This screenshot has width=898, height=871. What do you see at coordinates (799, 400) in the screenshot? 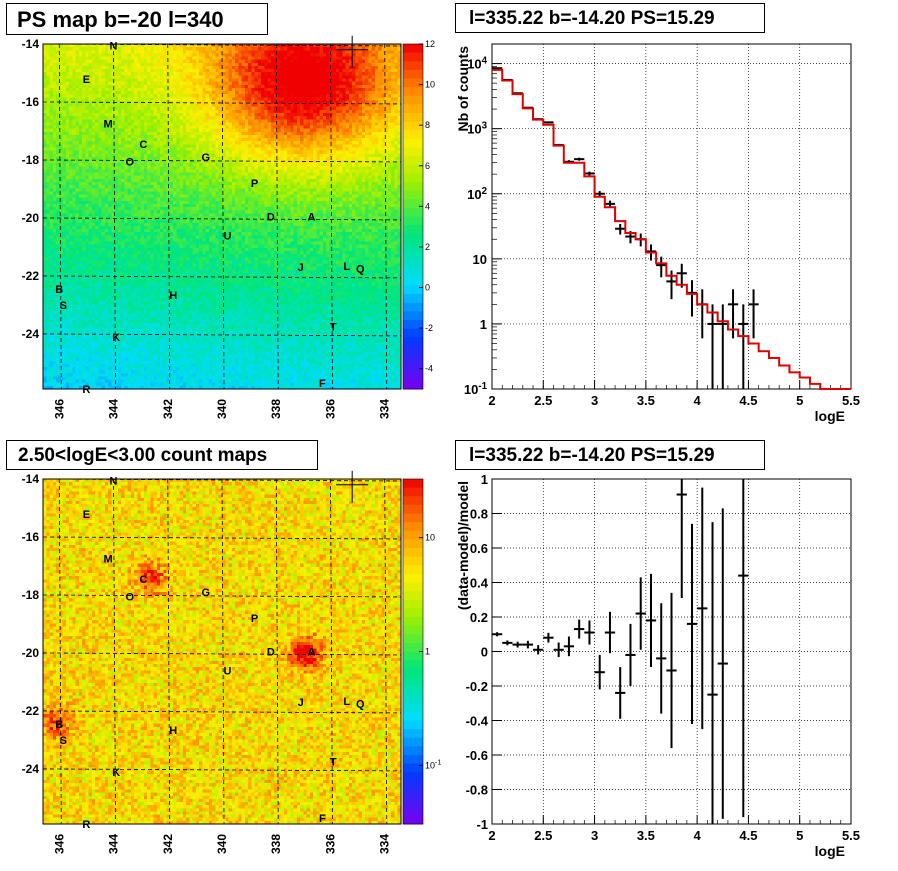
I see `x-tick-label: 5` at bounding box center [799, 400].